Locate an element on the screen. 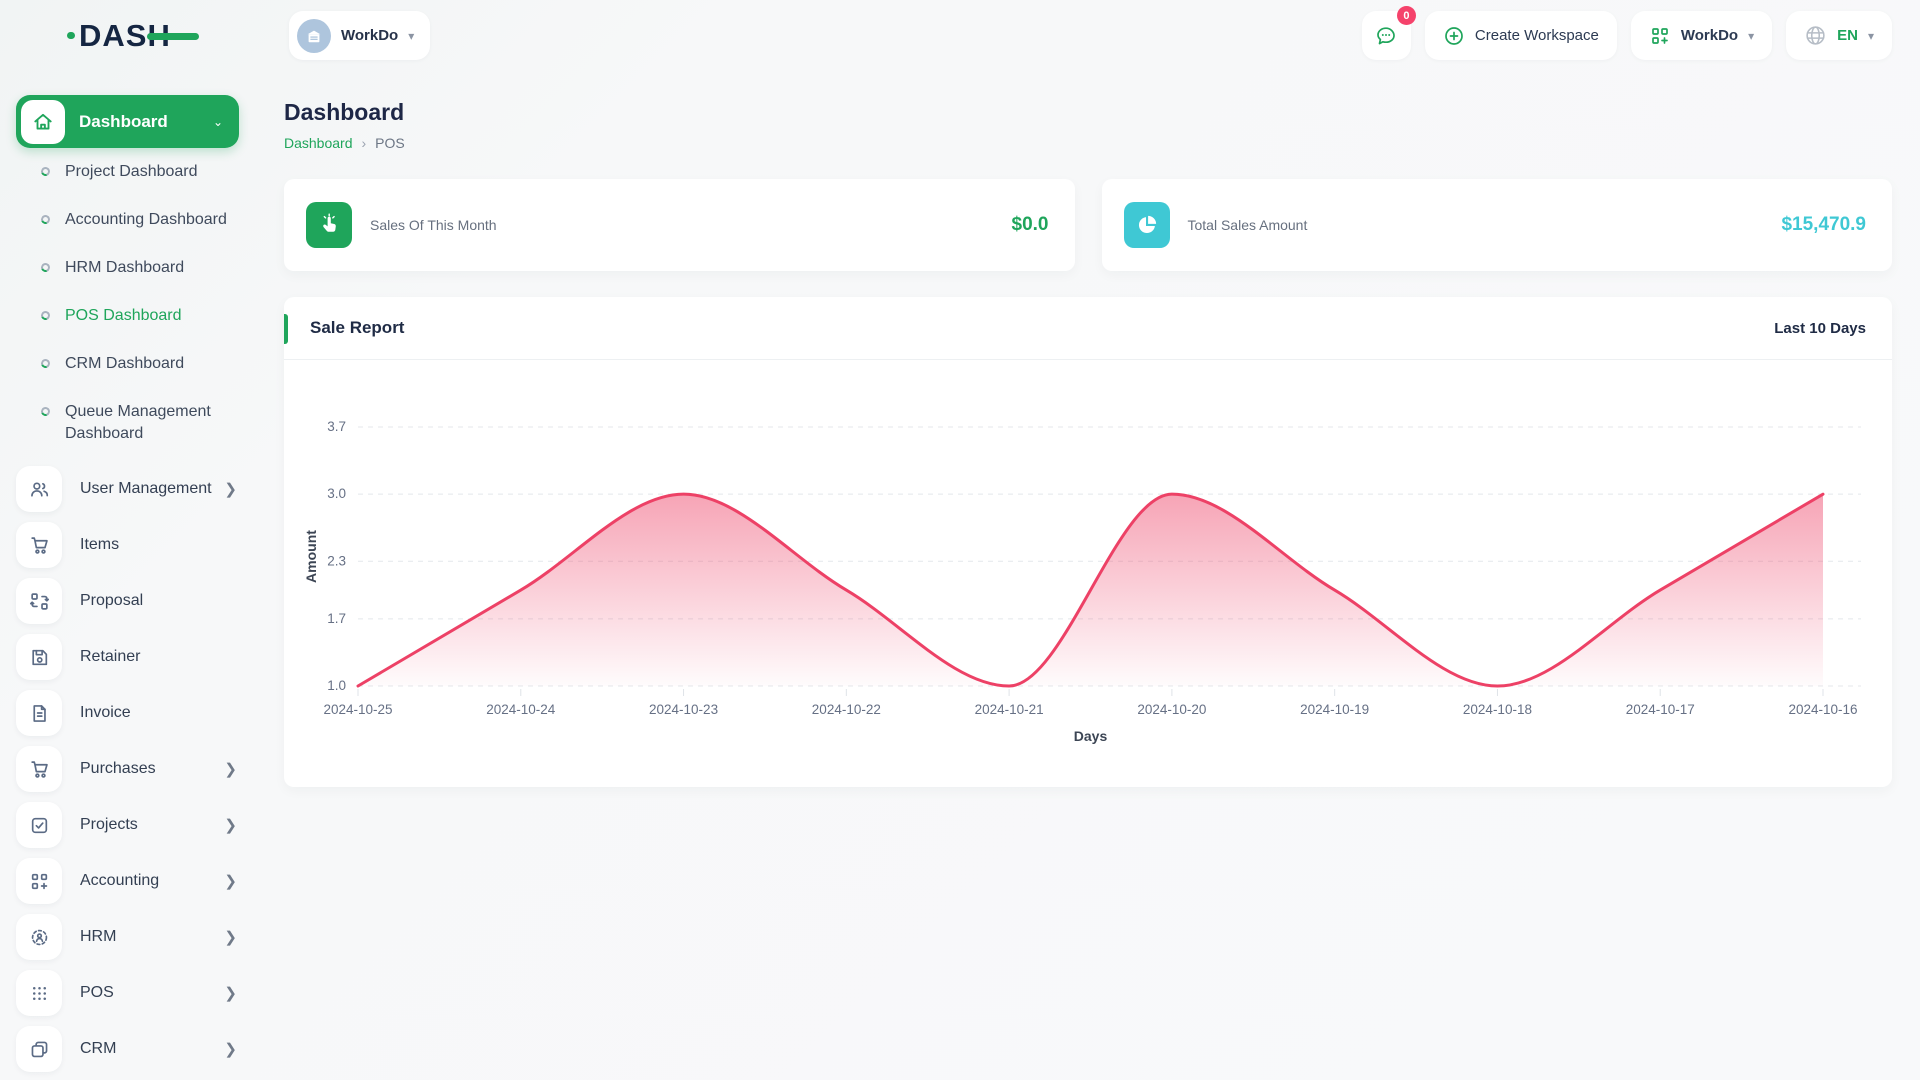 This screenshot has height=1080, width=1920. sidebar-item-user-management: User Management ❯ is located at coordinates (126, 489).